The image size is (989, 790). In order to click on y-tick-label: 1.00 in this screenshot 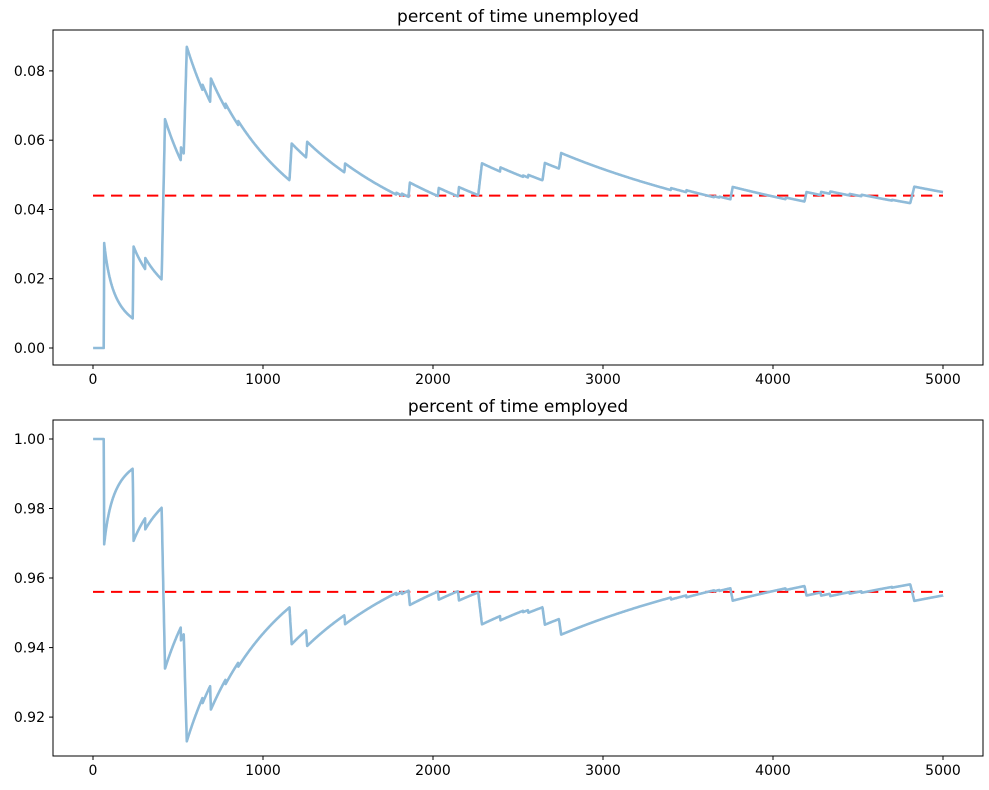, I will do `click(29, 440)`.